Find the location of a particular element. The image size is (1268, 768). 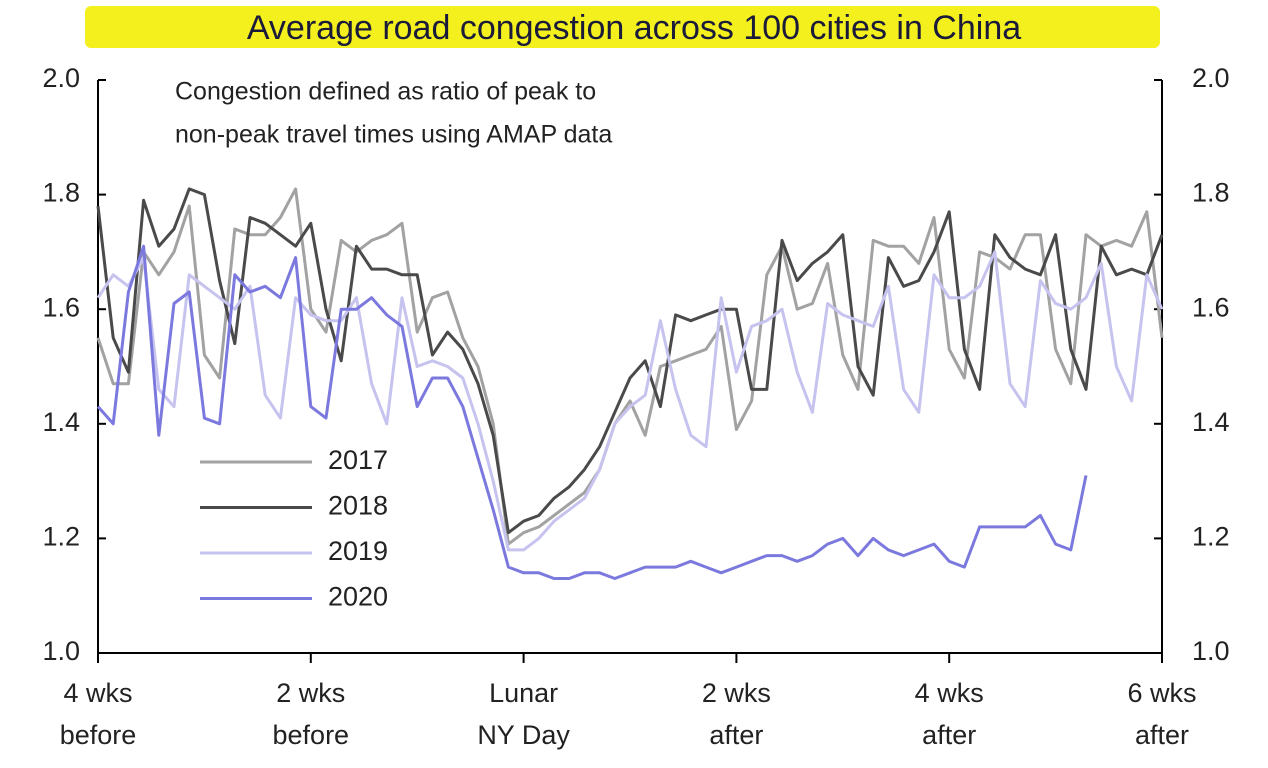

y-tick-label: 1.8 is located at coordinates (61, 193).